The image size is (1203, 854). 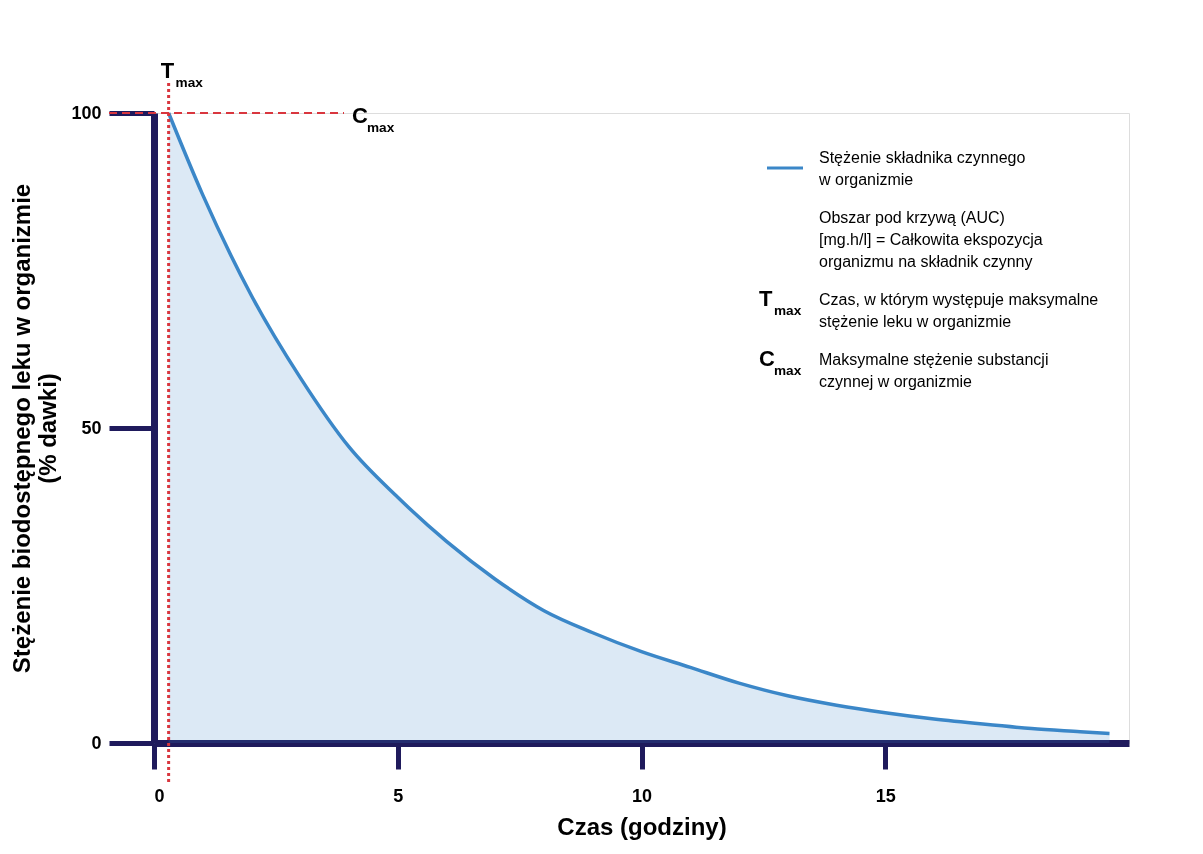 I want to click on y-axis-title: Stężenie biodostępnego leku w organizmie (% dawki), so click(x=35, y=428).